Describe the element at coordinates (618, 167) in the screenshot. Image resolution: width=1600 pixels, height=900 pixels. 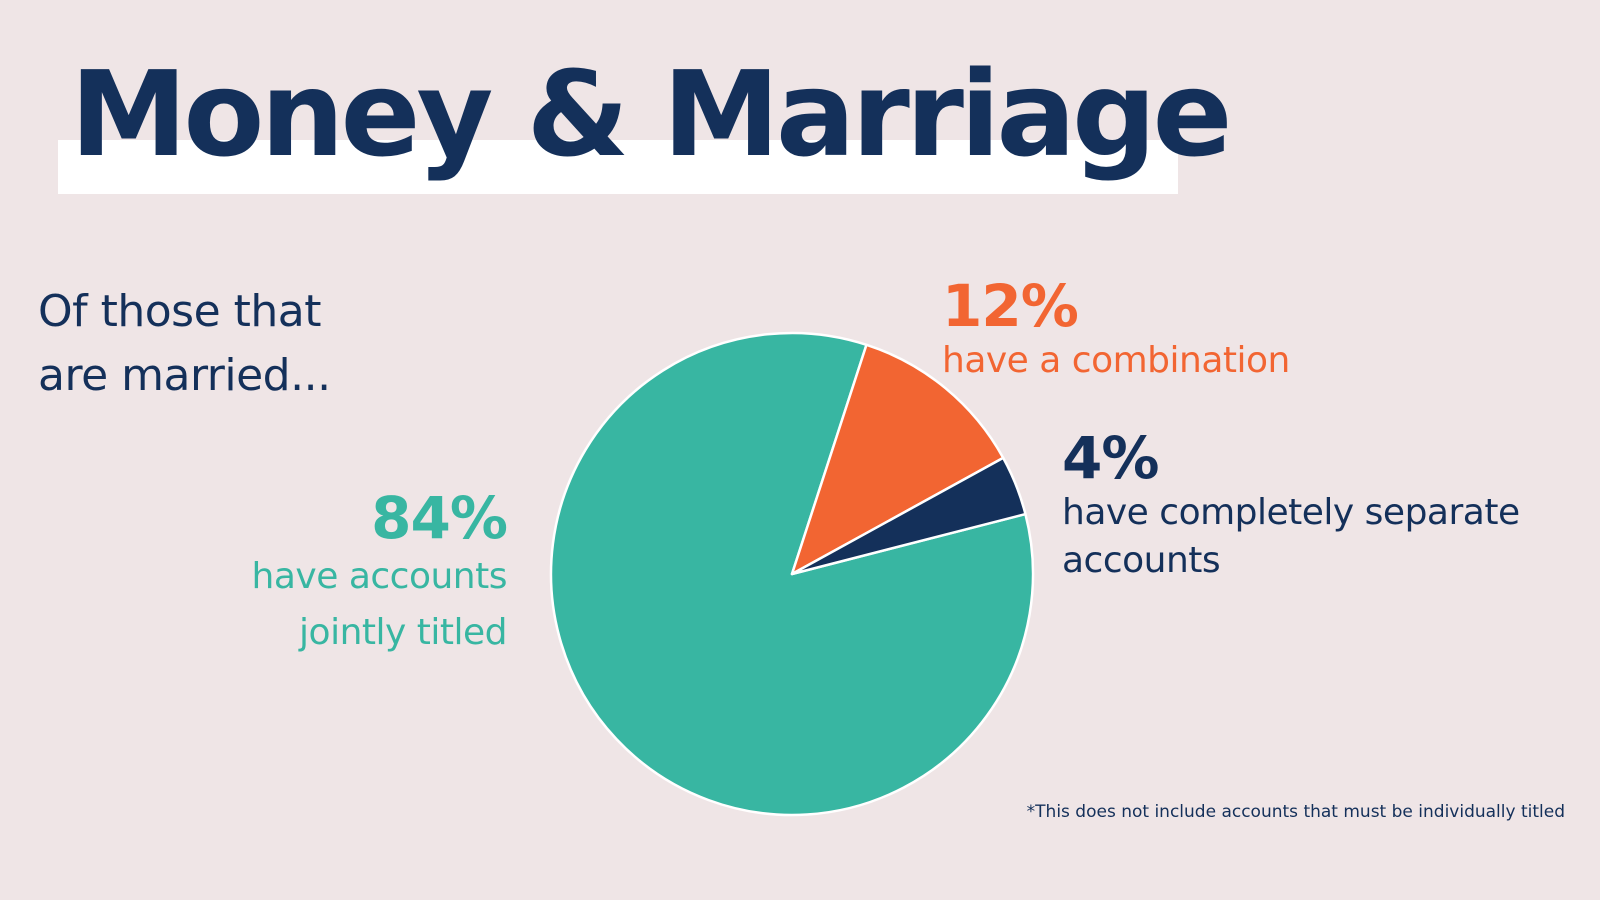
I see `title-highlight-bar` at that location.